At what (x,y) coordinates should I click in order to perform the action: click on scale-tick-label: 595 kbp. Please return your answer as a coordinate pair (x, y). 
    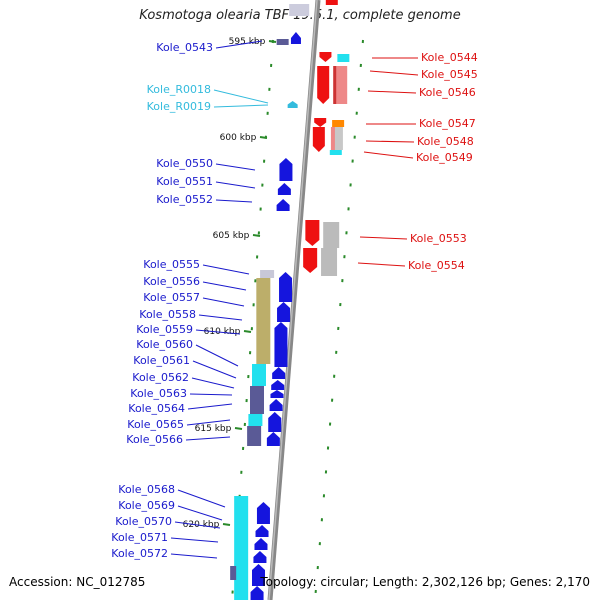
    Looking at the image, I should click on (247, 42).